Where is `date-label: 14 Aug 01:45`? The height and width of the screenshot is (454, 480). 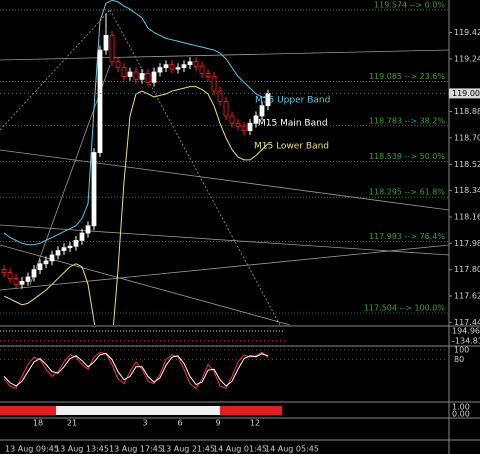
date-label: 14 Aug 01:45 is located at coordinates (240, 449).